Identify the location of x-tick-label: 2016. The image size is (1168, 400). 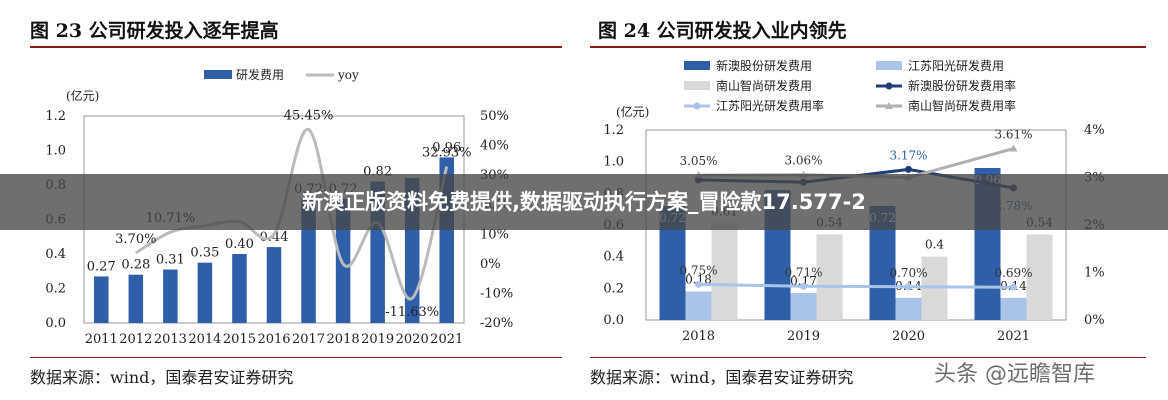
(273, 339).